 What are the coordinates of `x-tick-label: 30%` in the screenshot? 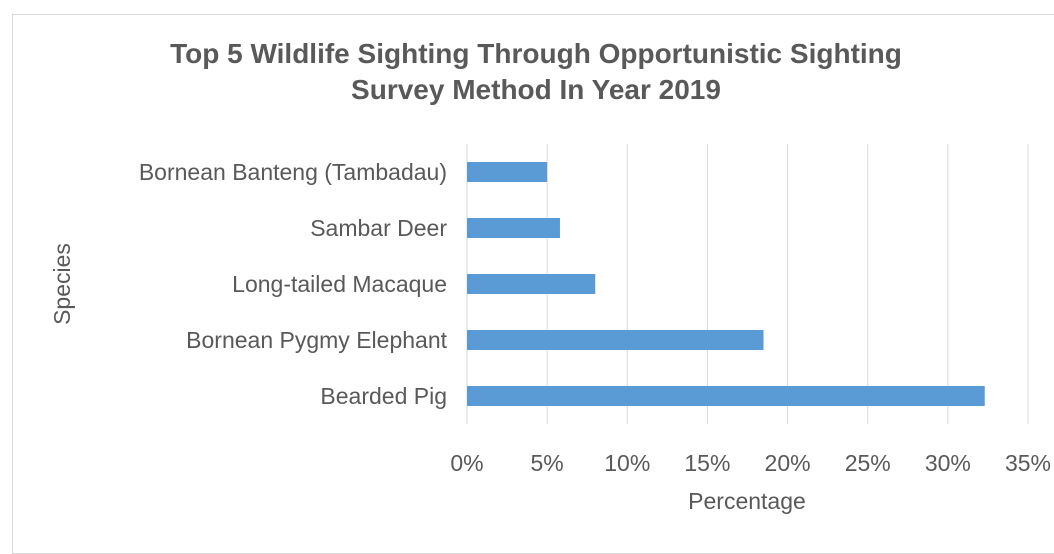 It's located at (948, 463).